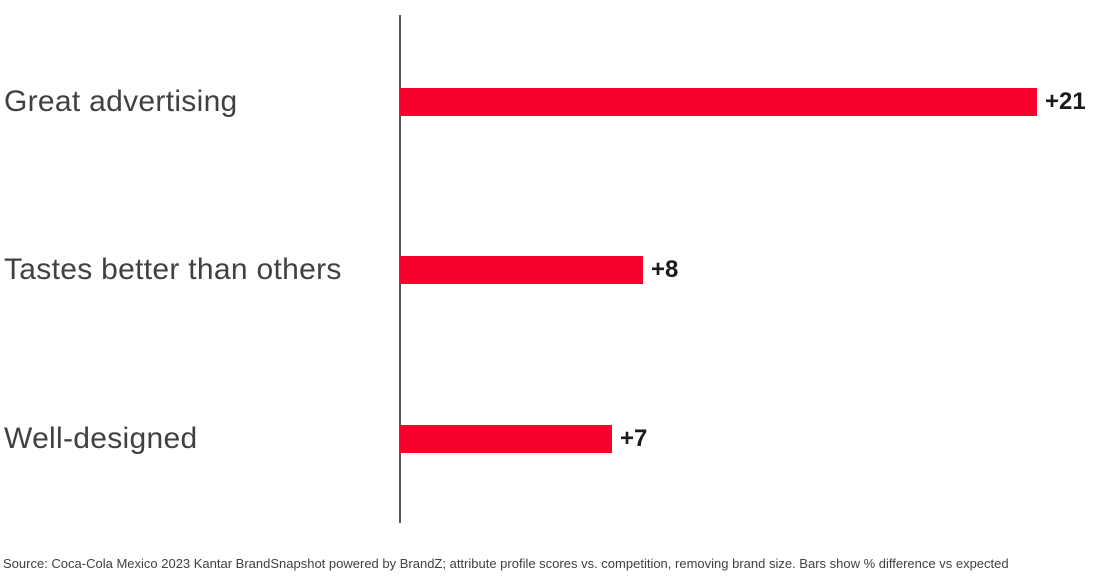 This screenshot has height=587, width=1100. What do you see at coordinates (173, 269) in the screenshot?
I see `category-label: Tastes better than others` at bounding box center [173, 269].